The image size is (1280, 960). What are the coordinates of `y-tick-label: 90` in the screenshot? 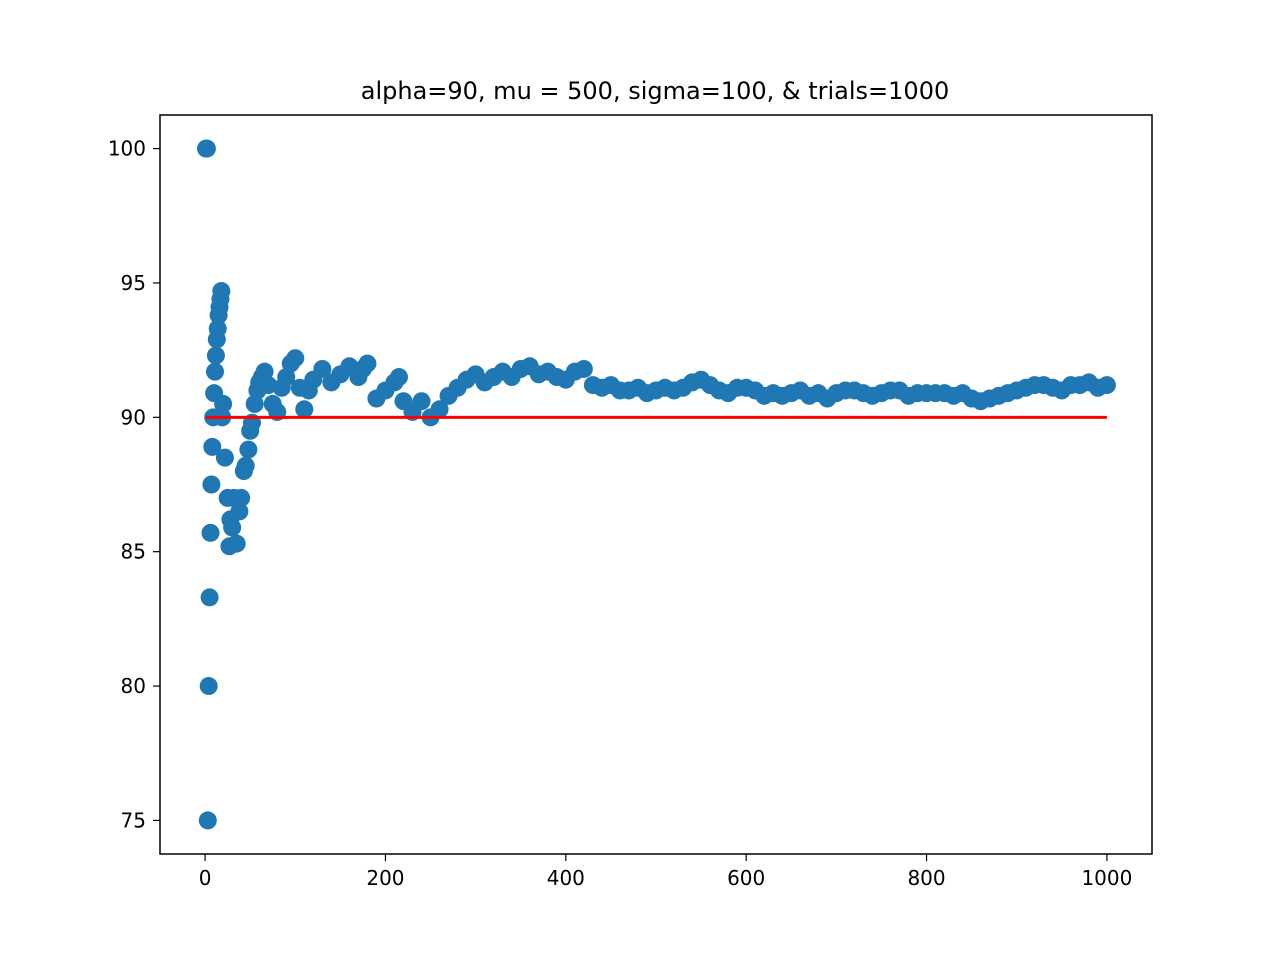 It's located at (133, 417).